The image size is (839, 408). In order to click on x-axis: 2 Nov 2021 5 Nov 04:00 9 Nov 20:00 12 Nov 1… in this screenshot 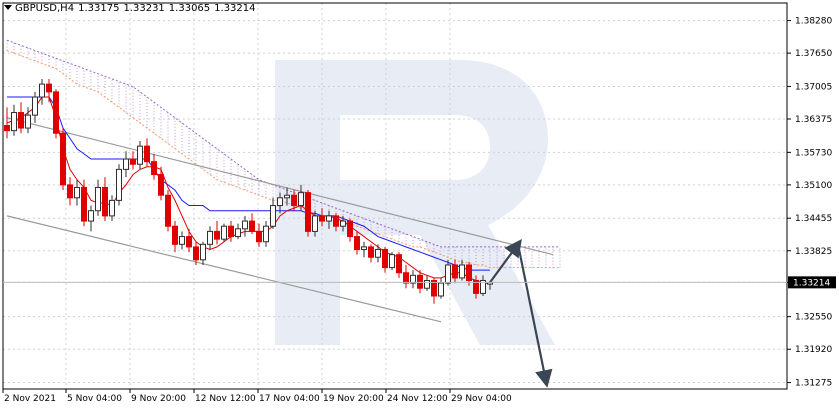, I will do `click(257, 396)`.